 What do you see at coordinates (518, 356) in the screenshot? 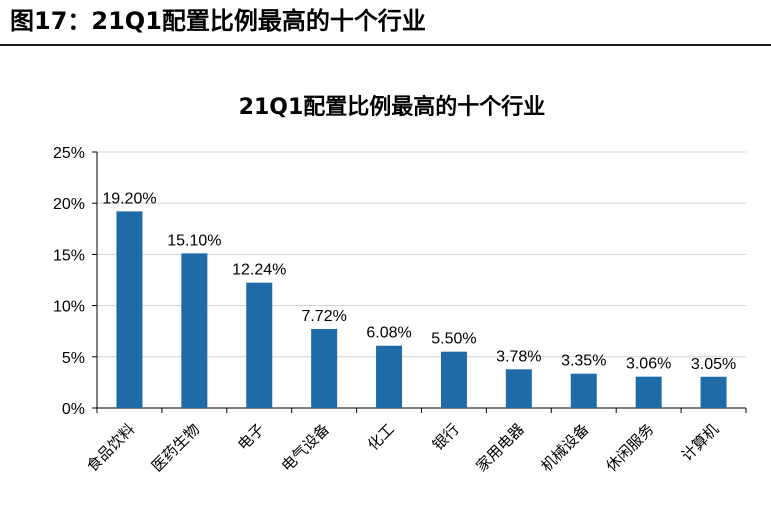
I see `data-label: 3.78%` at bounding box center [518, 356].